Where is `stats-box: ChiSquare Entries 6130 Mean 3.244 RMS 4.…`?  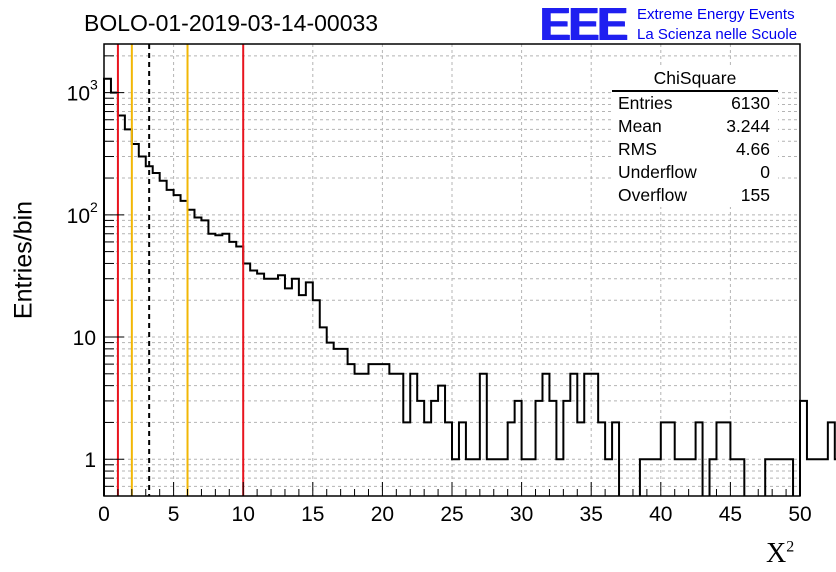
stats-box: ChiSquare Entries 6130 Mean 3.244 RMS 4.… is located at coordinates (695, 136).